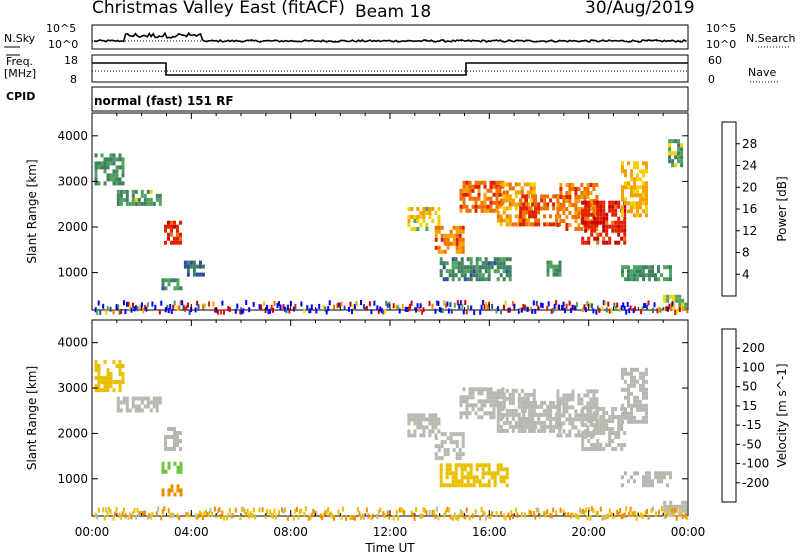  Describe the element at coordinates (191, 532) in the screenshot. I see `xtick-label: 04:00` at that location.